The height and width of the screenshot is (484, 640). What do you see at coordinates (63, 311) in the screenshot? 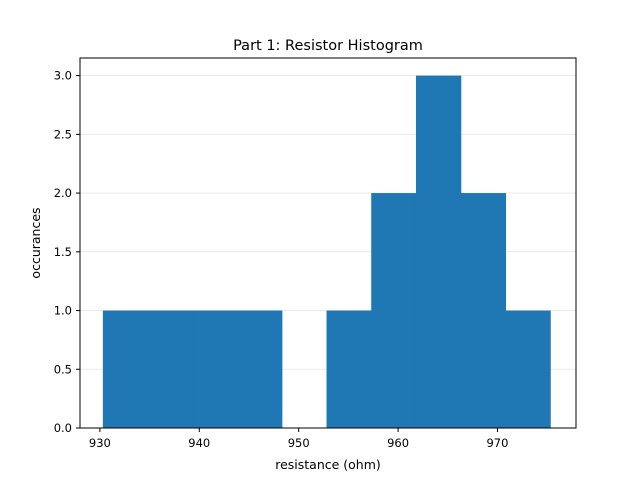
I see `y-tick-label: 1.0` at bounding box center [63, 311].